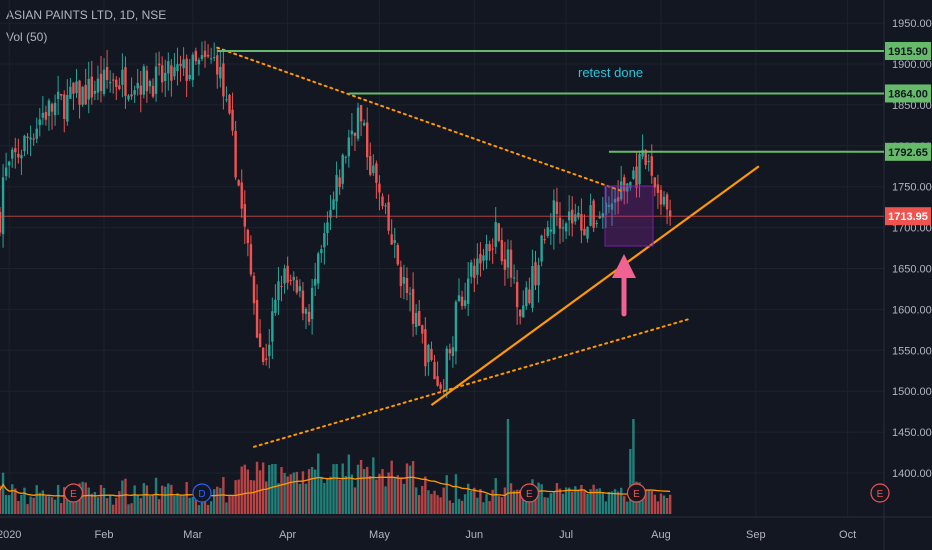  Describe the element at coordinates (908, 217) in the screenshot. I see `last-price-label: 1713.95` at that location.